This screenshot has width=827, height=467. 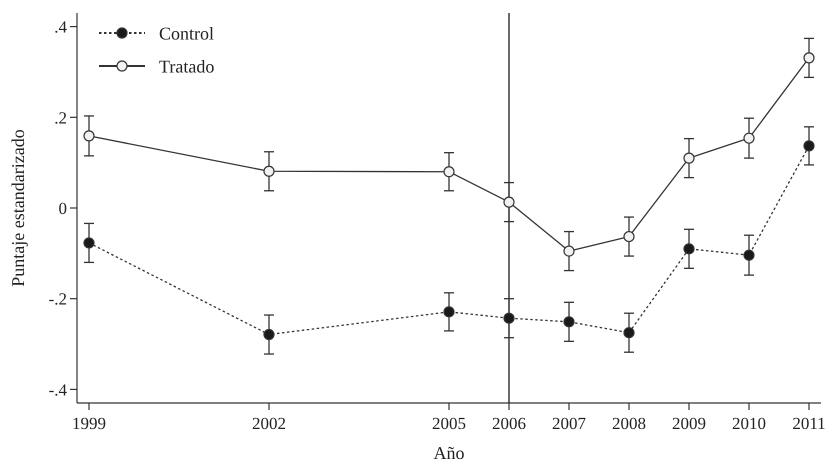 What do you see at coordinates (186, 33) in the screenshot?
I see `legend-label: Control` at bounding box center [186, 33].